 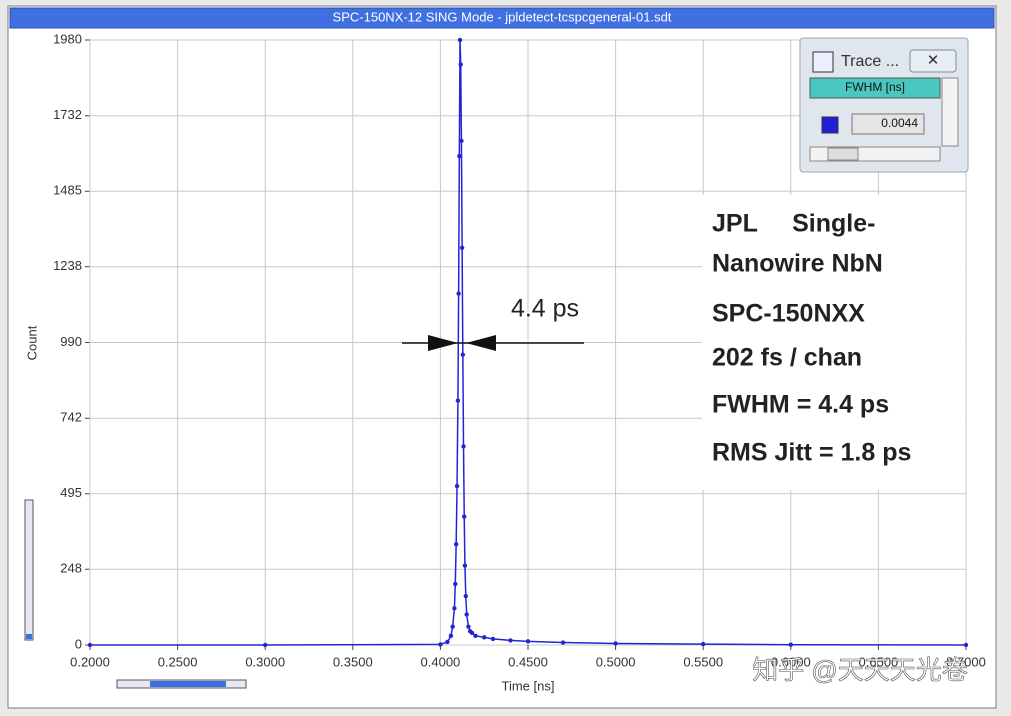 I want to click on title-bar, so click(x=502, y=18).